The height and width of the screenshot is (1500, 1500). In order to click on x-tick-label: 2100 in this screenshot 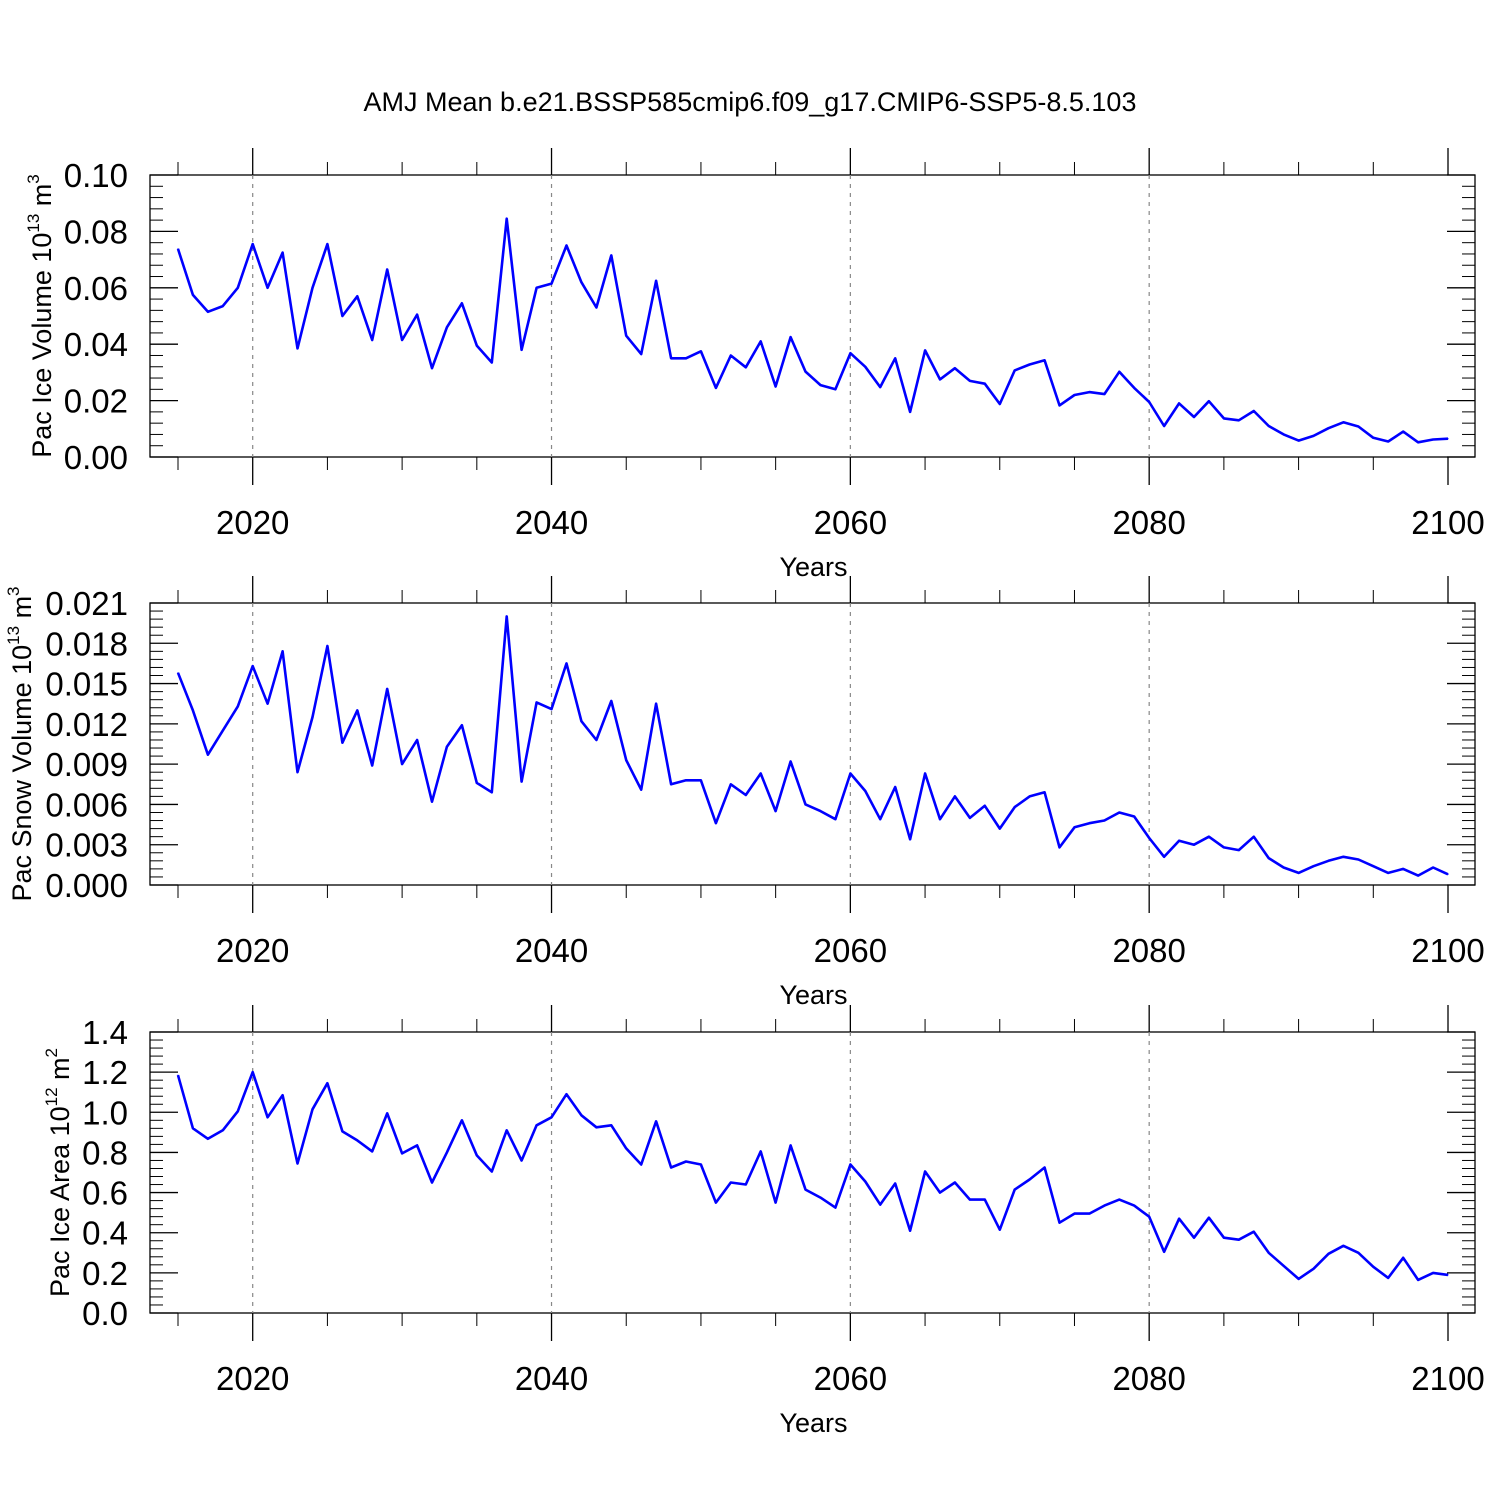, I will do `click(1447, 950)`.